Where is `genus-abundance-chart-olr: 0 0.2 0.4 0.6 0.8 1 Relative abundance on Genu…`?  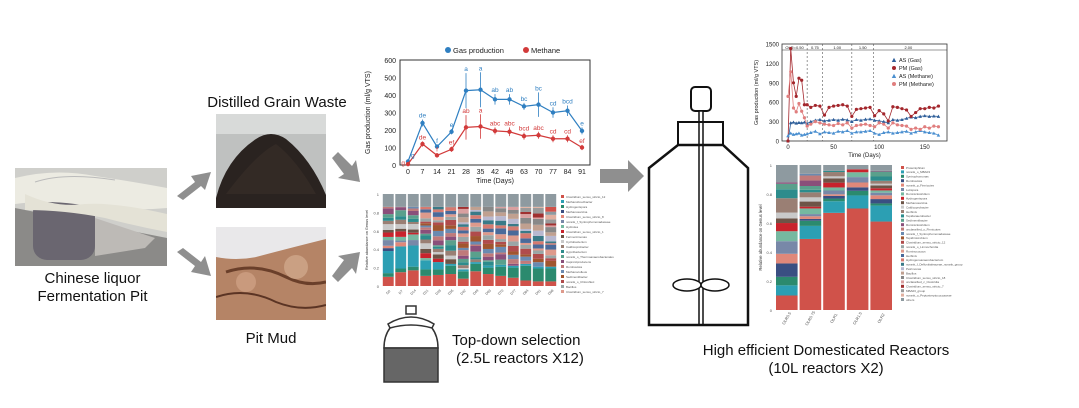
genus-abundance-chart-olr: 0 0.2 0.4 0.6 0.8 1 Relative abundance on Genu… is located at coordinates (860, 244).